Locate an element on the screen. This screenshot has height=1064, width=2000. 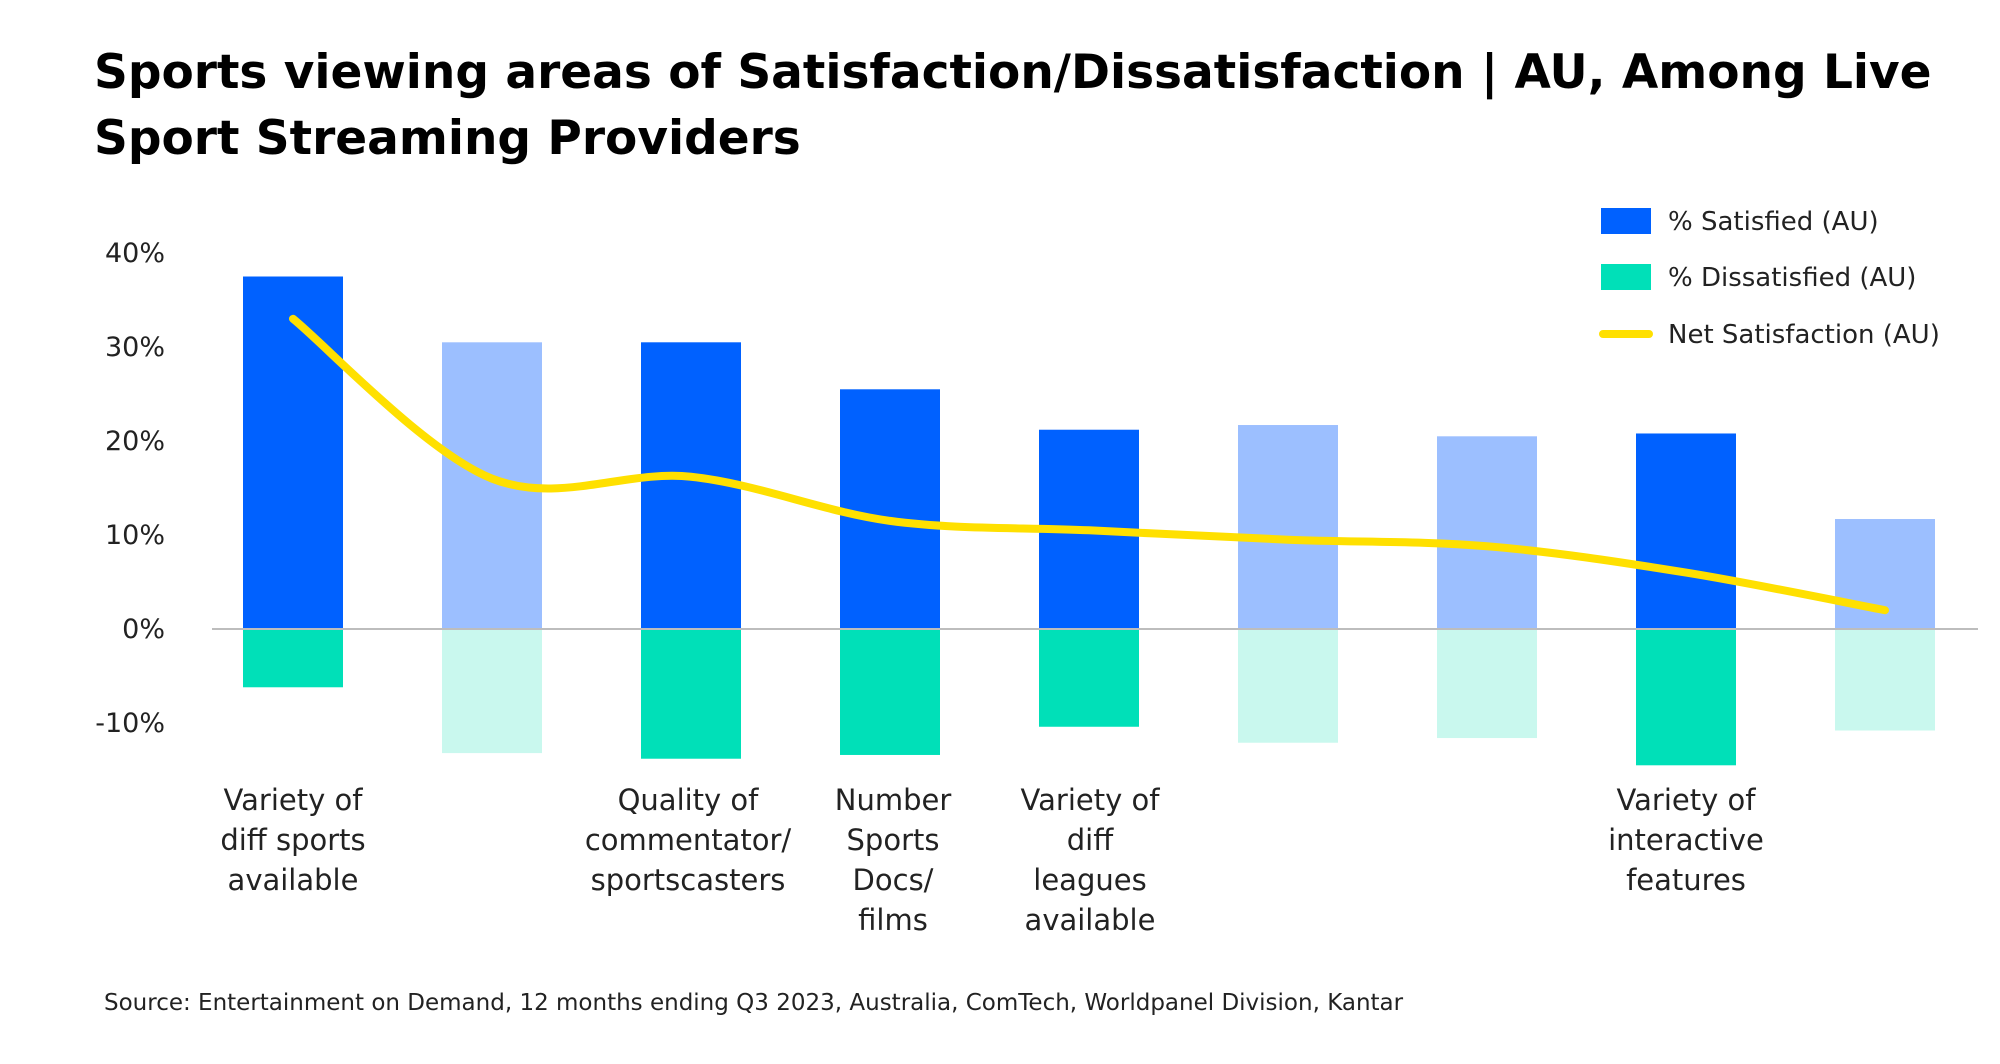
category-label: Quality of commentator/sportscasters is located at coordinates (688, 840).